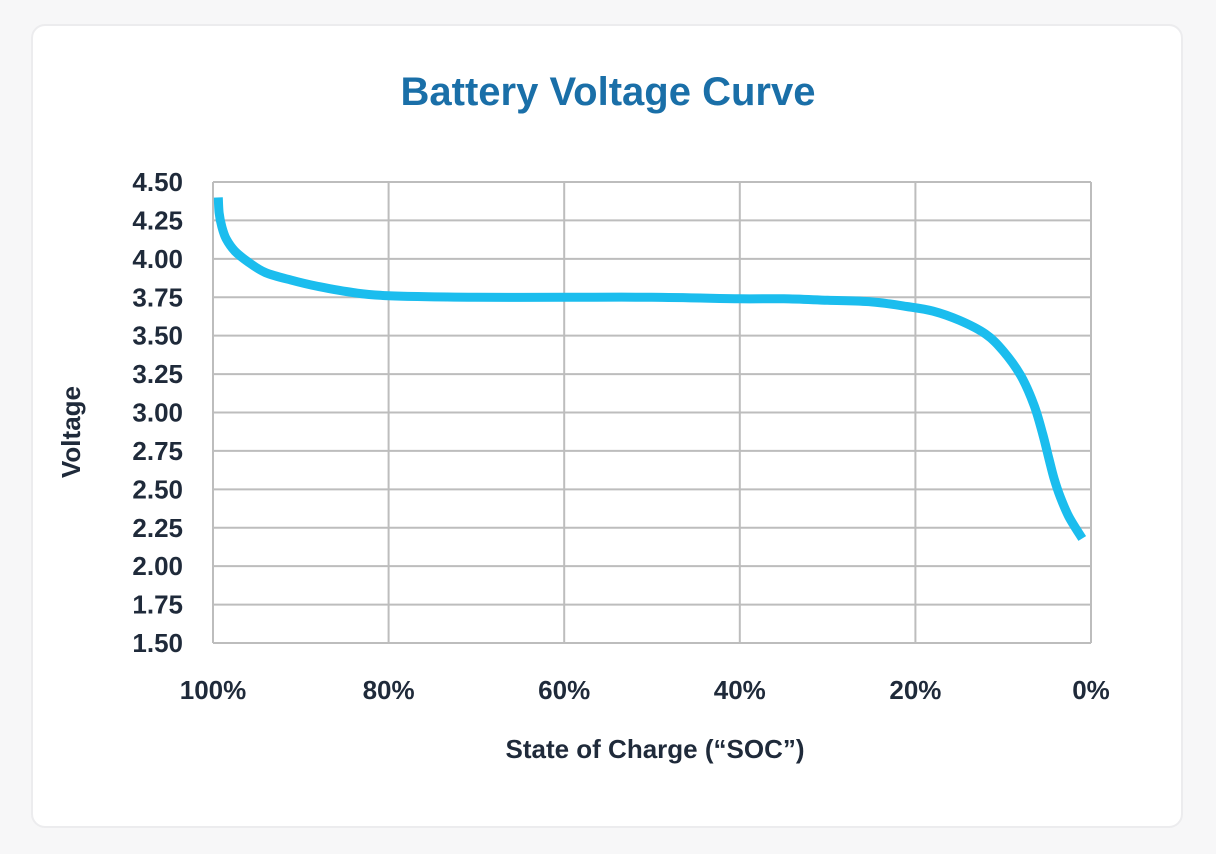 This screenshot has width=1216, height=854. What do you see at coordinates (1091, 690) in the screenshot?
I see `x-tick-label: 0%` at bounding box center [1091, 690].